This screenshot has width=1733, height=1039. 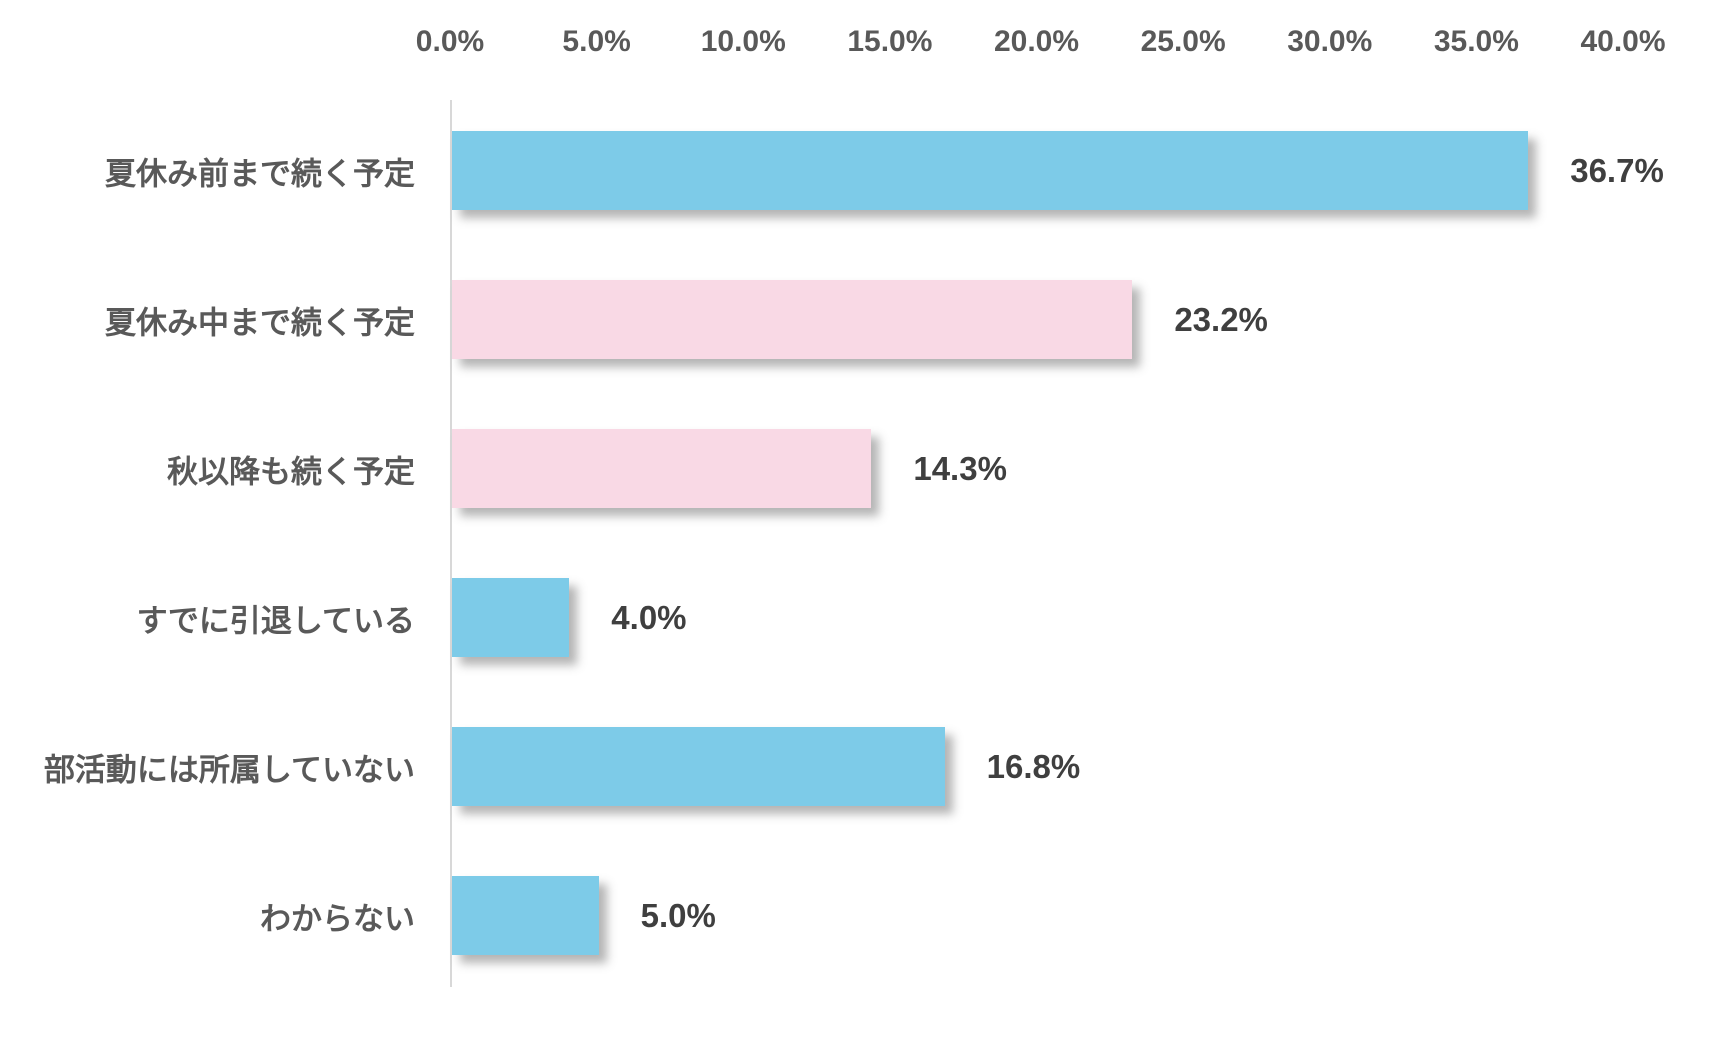 I want to click on y-axis-line, so click(x=451, y=543).